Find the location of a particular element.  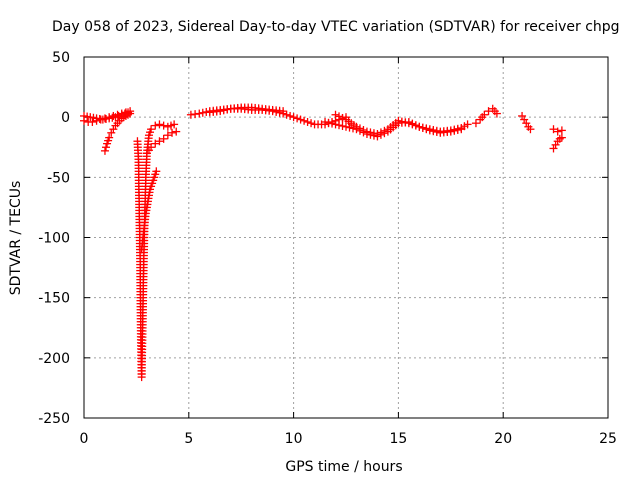

y-tick-label: 50 is located at coordinates (61, 58).